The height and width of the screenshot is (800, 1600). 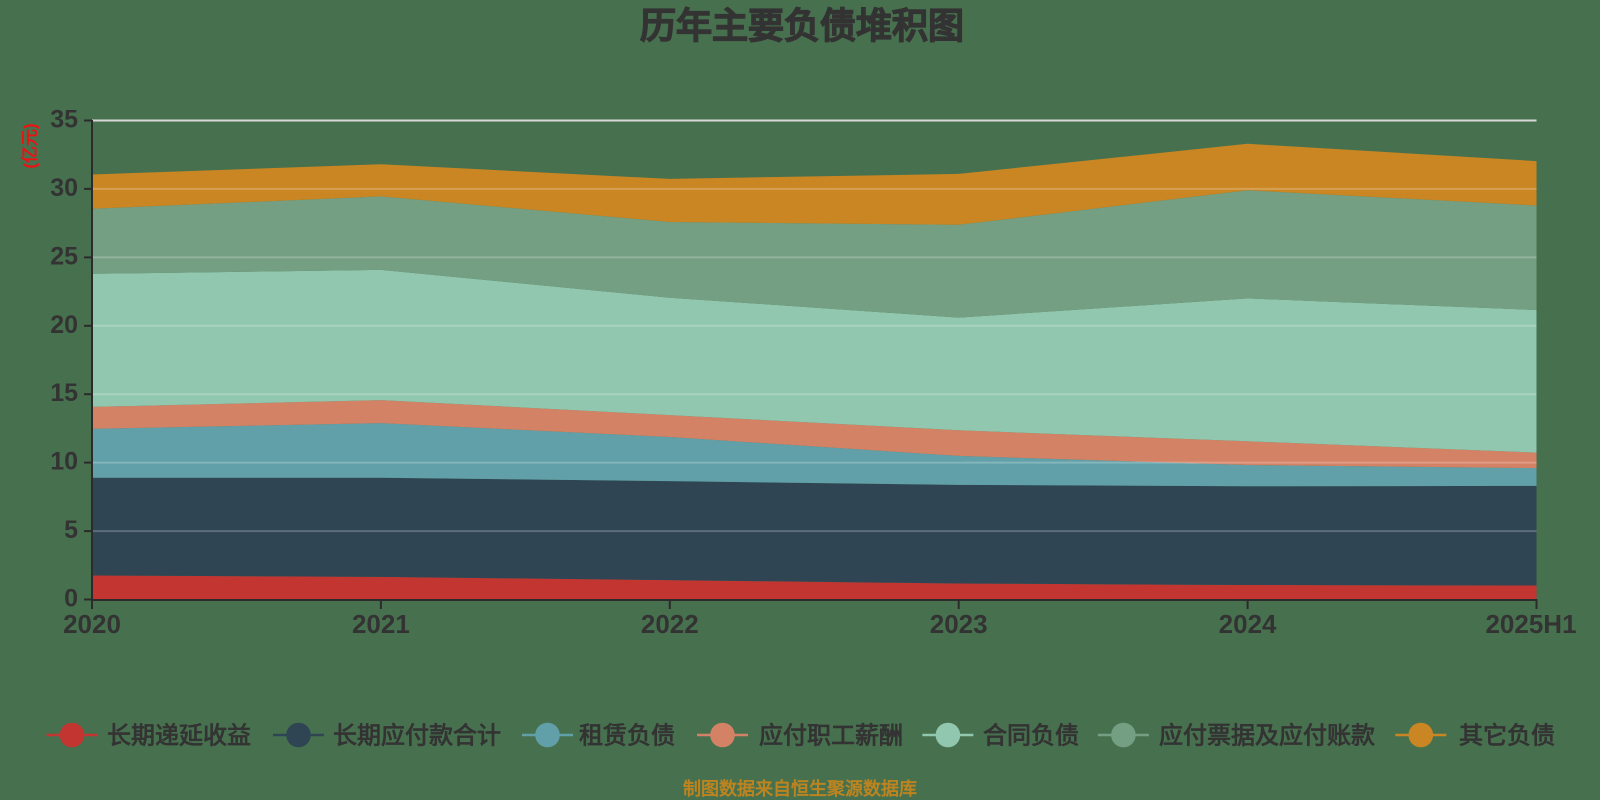 I want to click on svg-text: 合同负债, so click(x=1031, y=736).